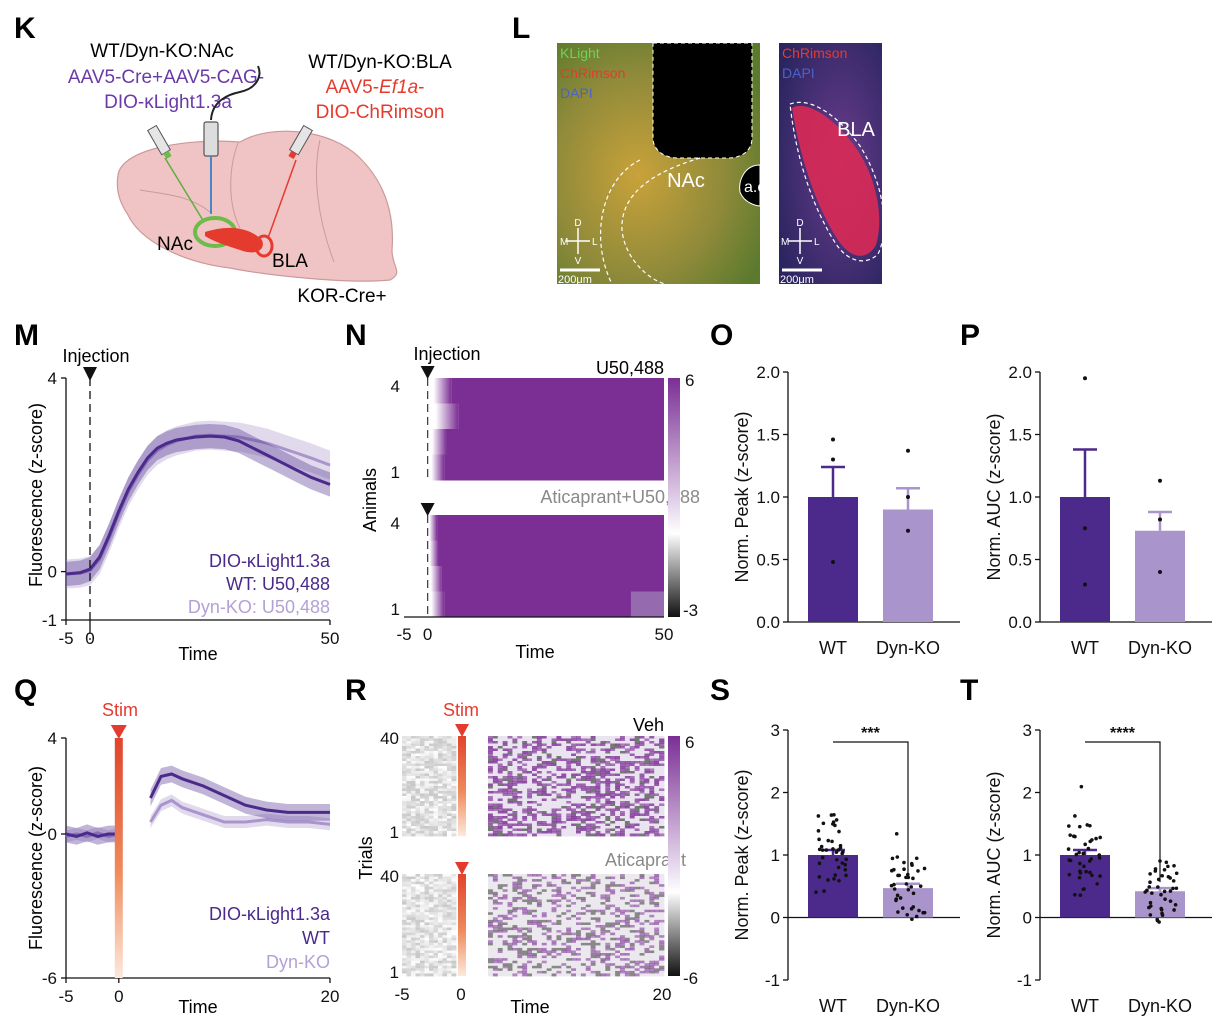  What do you see at coordinates (819, 877) in the screenshot?
I see `s-data-point` at bounding box center [819, 877].